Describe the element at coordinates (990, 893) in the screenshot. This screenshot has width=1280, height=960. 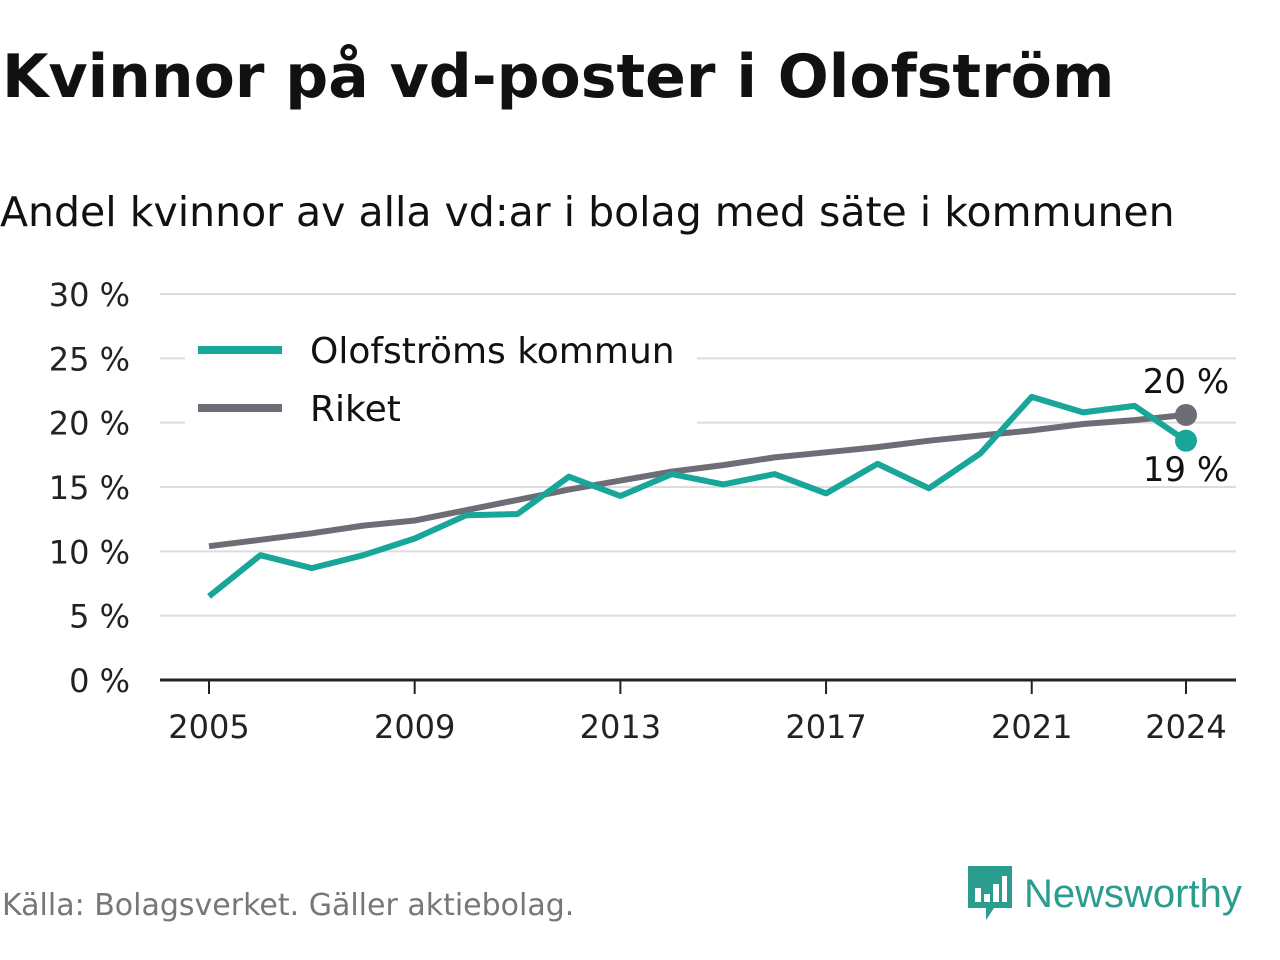
I see `newsworthy-logo-icon` at that location.